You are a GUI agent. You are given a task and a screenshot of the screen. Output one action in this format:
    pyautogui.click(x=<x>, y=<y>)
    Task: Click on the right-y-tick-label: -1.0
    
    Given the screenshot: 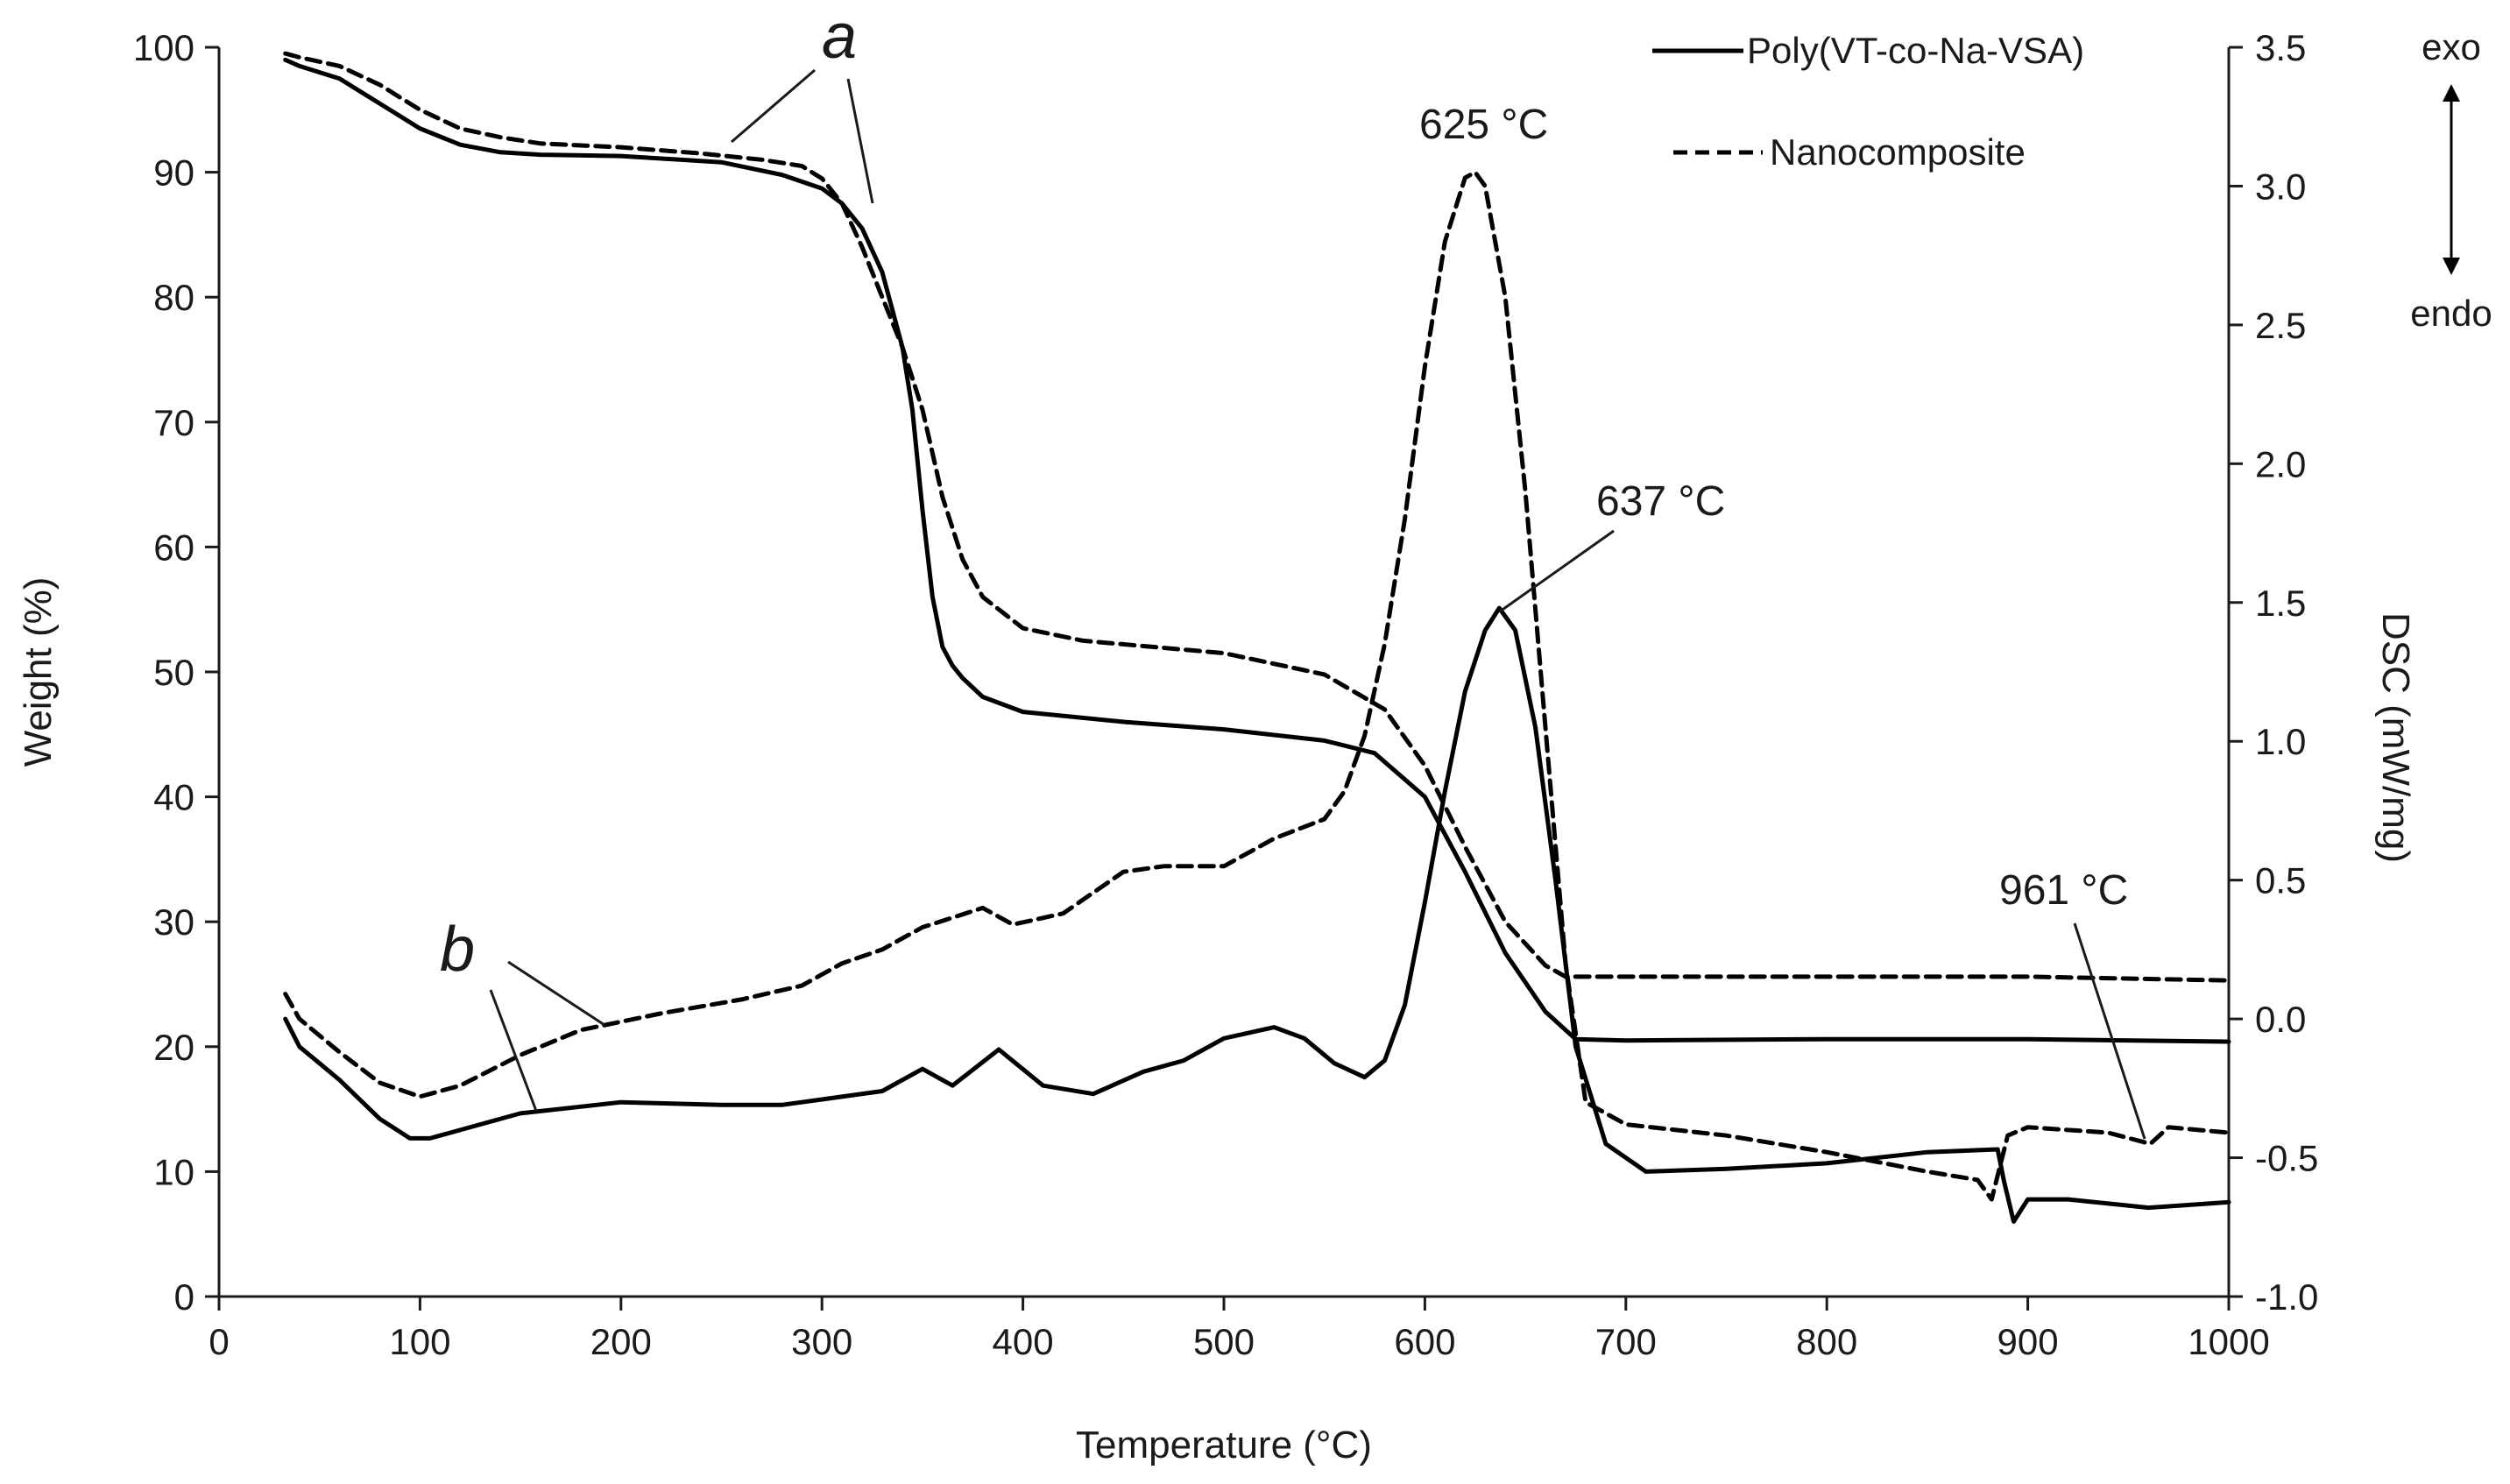 What is the action you would take?
    pyautogui.click(x=2286, y=1297)
    